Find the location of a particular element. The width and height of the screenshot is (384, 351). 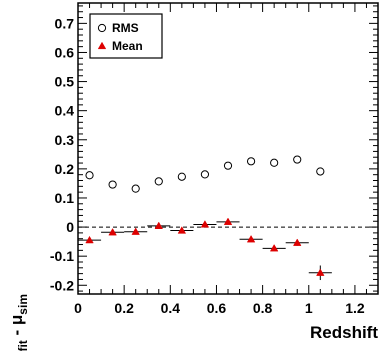

y-tick-label: 0 is located at coordinates (70, 227).